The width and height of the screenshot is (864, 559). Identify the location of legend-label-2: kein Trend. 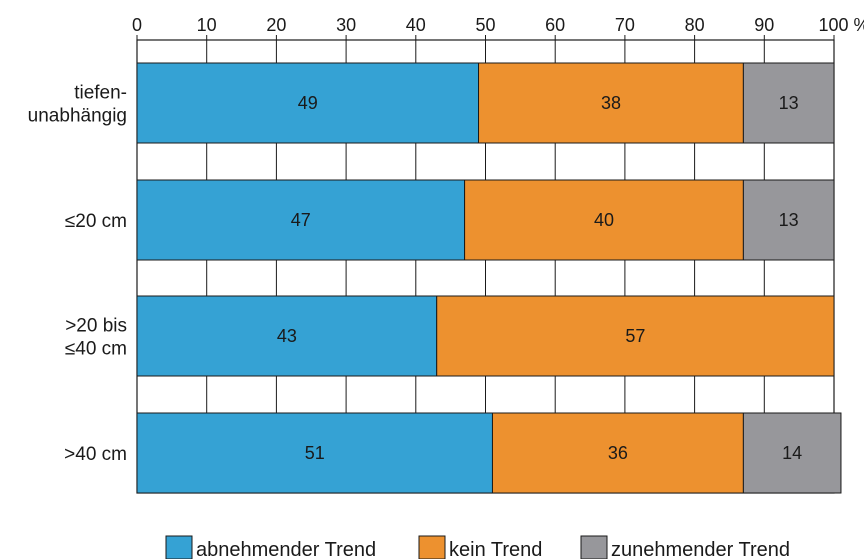
(495, 549).